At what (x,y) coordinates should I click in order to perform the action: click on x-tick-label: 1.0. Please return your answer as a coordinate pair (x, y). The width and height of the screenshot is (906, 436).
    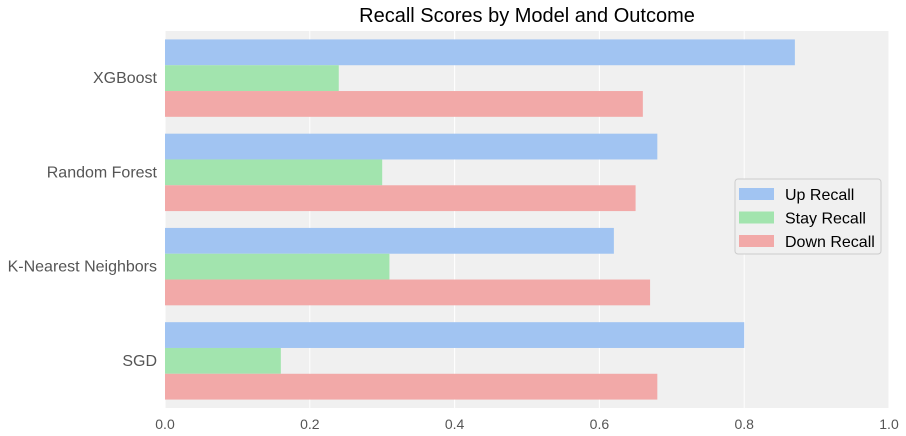
    Looking at the image, I should click on (889, 424).